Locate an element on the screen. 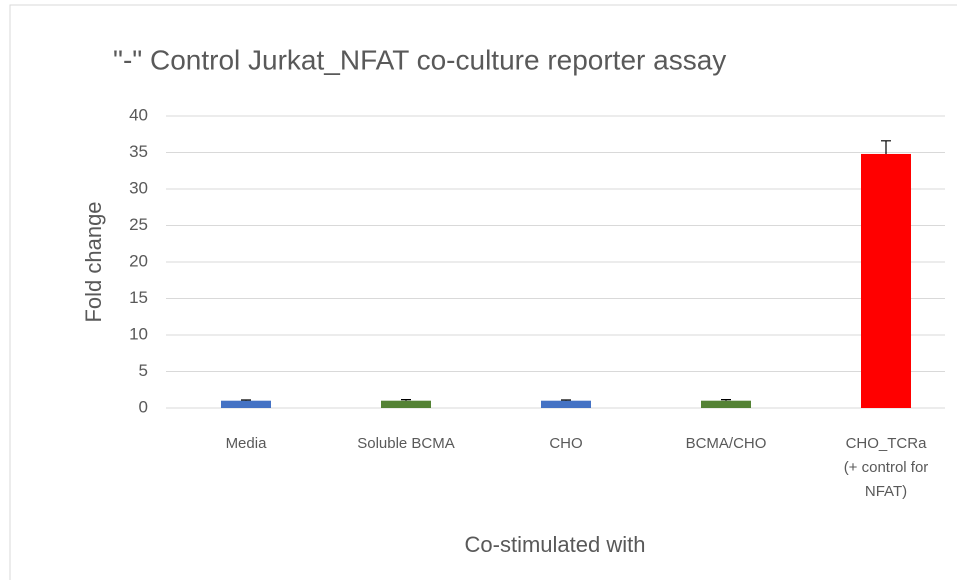 The height and width of the screenshot is (580, 957). x-tick-label: CHO_TCRa is located at coordinates (887, 443).